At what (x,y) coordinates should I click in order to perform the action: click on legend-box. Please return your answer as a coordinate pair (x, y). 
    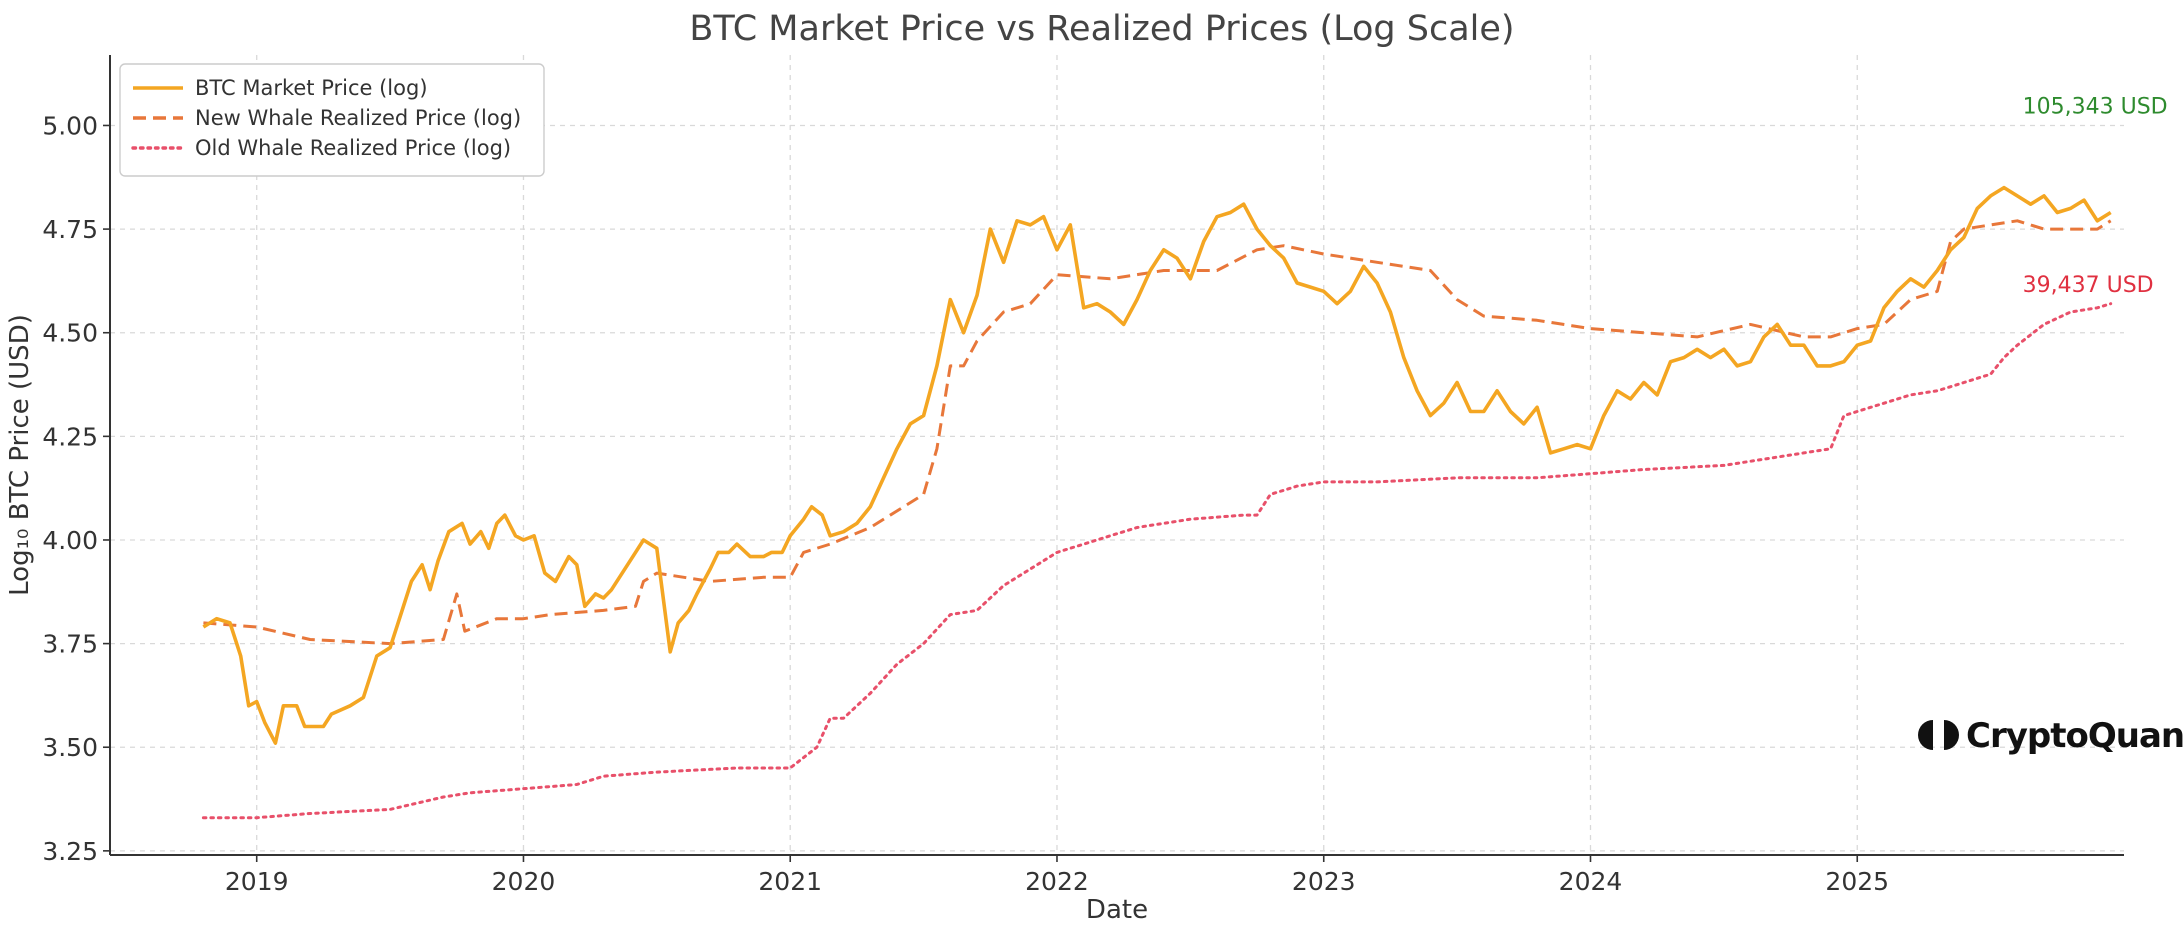
    Looking at the image, I should click on (332, 120).